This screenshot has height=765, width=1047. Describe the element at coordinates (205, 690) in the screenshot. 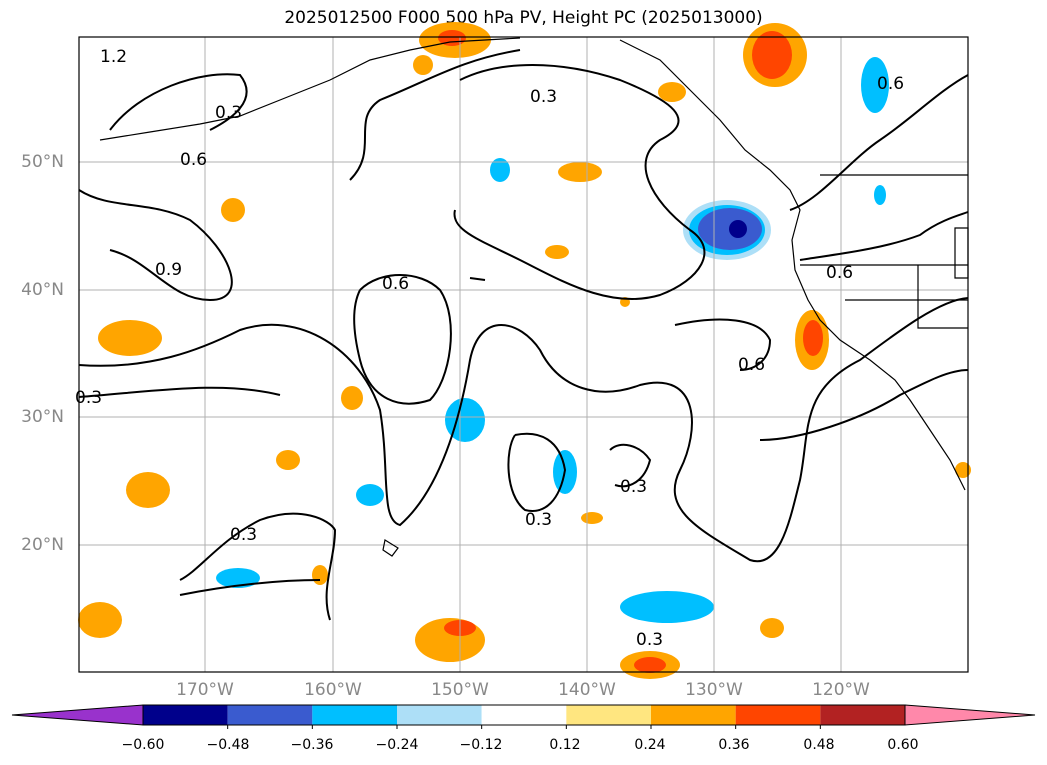

I see `lon-label-170w: 170°W` at that location.